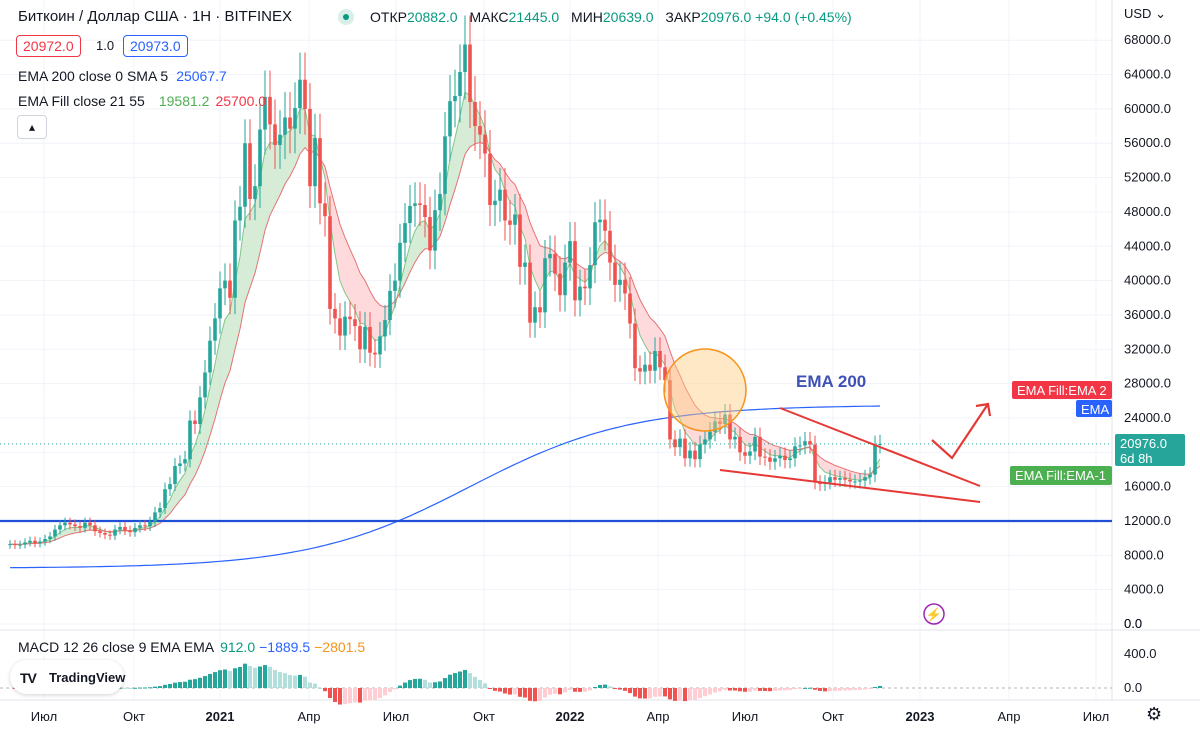 Image resolution: width=1200 pixels, height=731 pixels. I want to click on collapse-legend-button: ▴, so click(32, 127).